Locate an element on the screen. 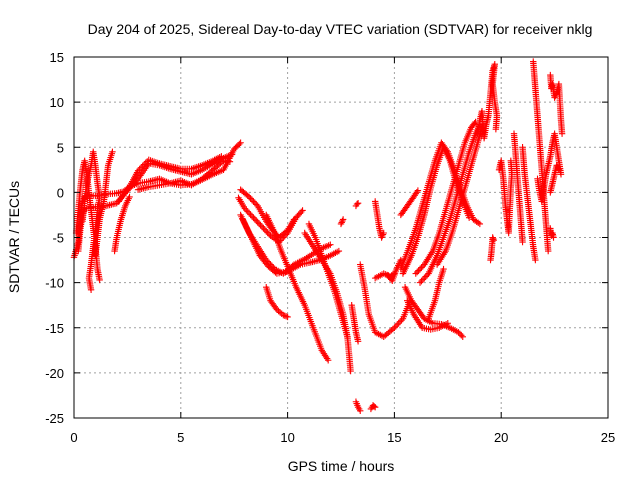 The height and width of the screenshot is (480, 640). x-tick-label: 25 is located at coordinates (608, 437).